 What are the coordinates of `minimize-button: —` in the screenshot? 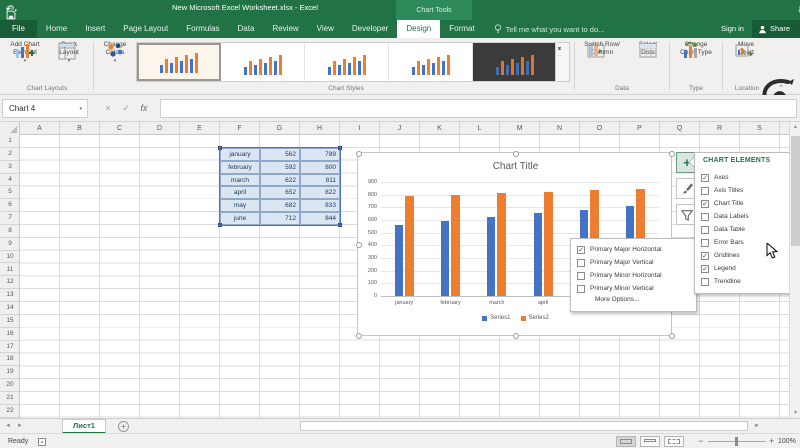 It's located at (798, 10).